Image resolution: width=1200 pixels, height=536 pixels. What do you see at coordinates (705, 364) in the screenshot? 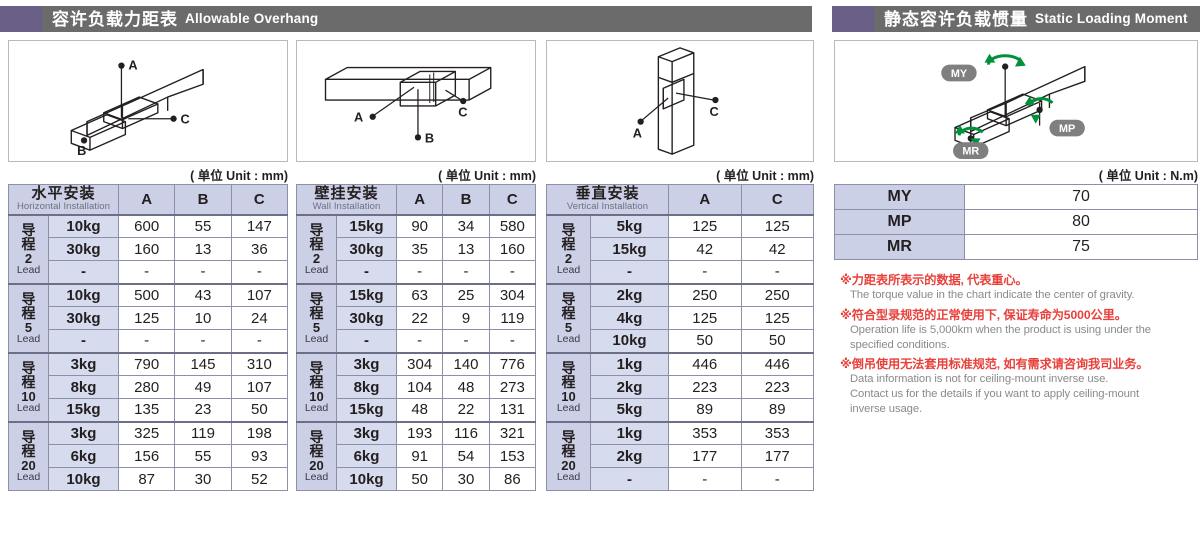
I see `value-cell-a: 446` at bounding box center [705, 364].